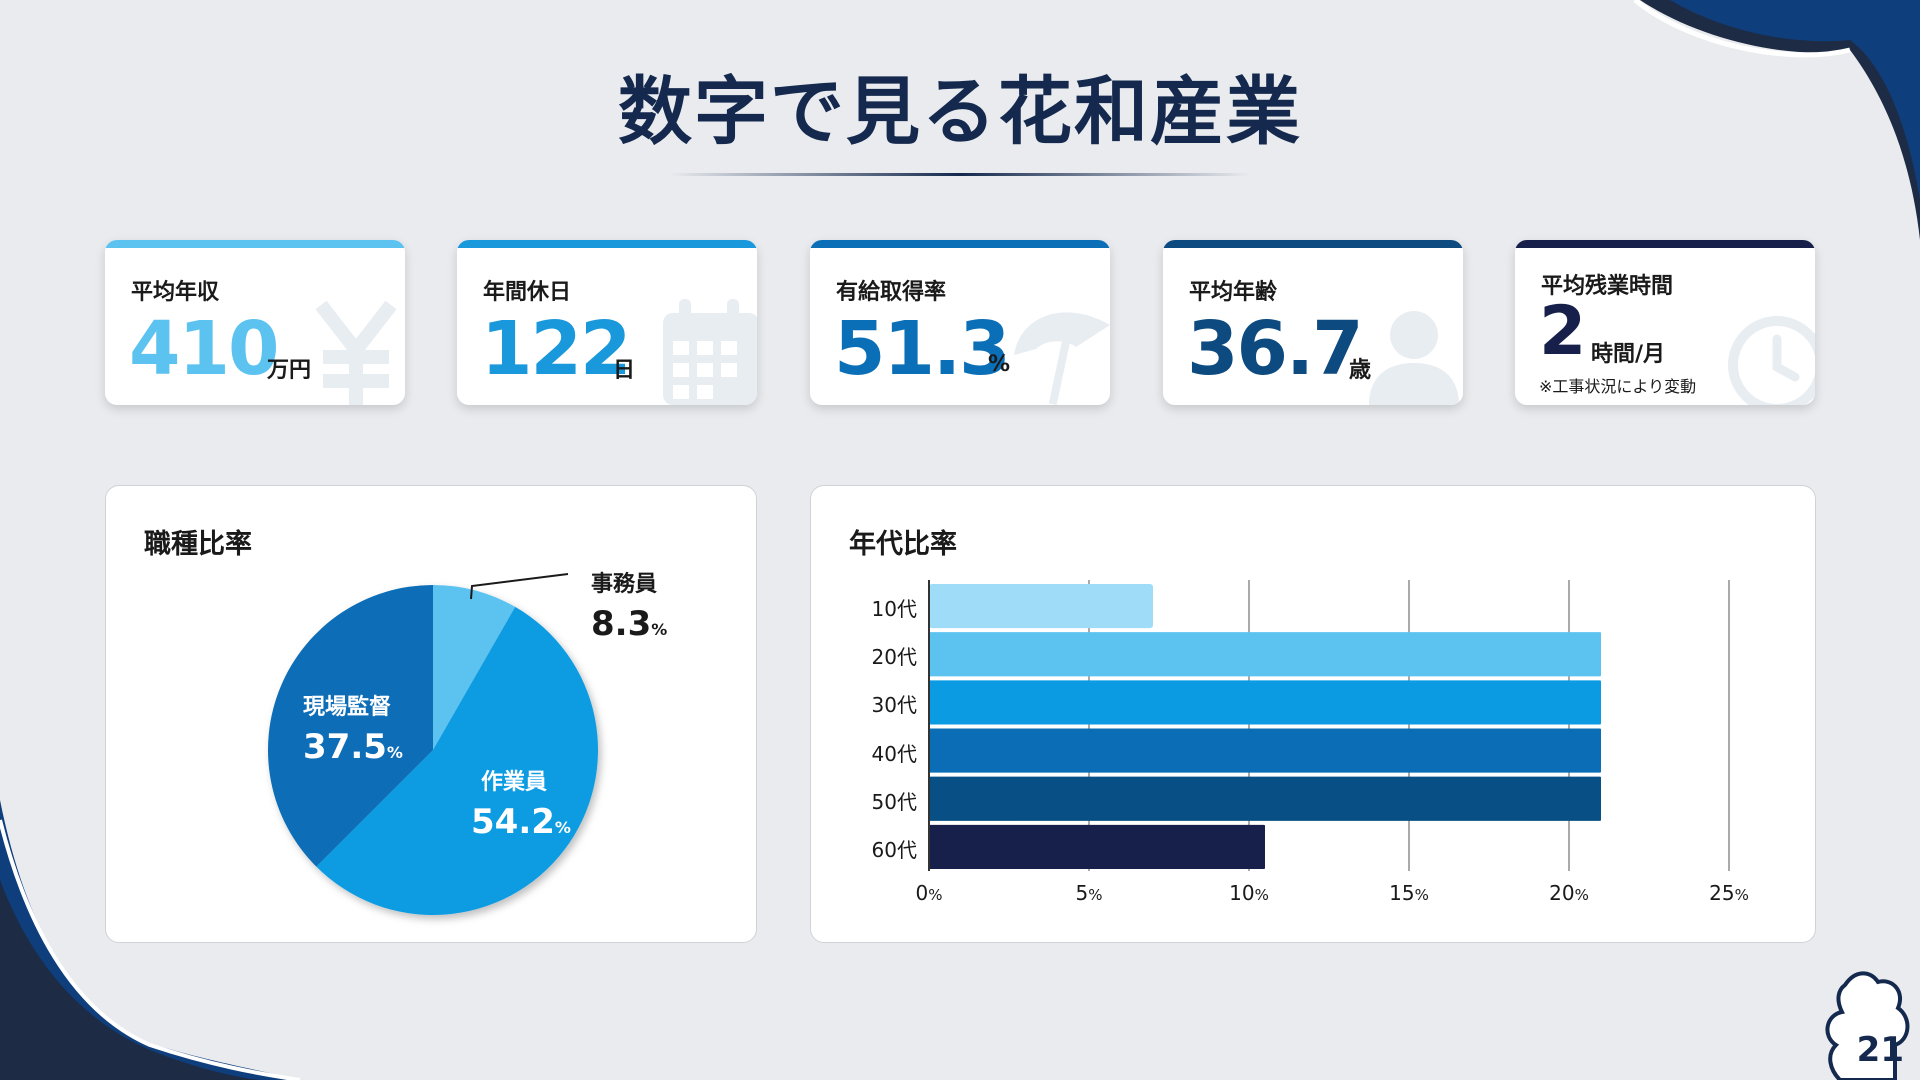 Image resolution: width=1920 pixels, height=1080 pixels. I want to click on yen-icon, so click(356, 352).